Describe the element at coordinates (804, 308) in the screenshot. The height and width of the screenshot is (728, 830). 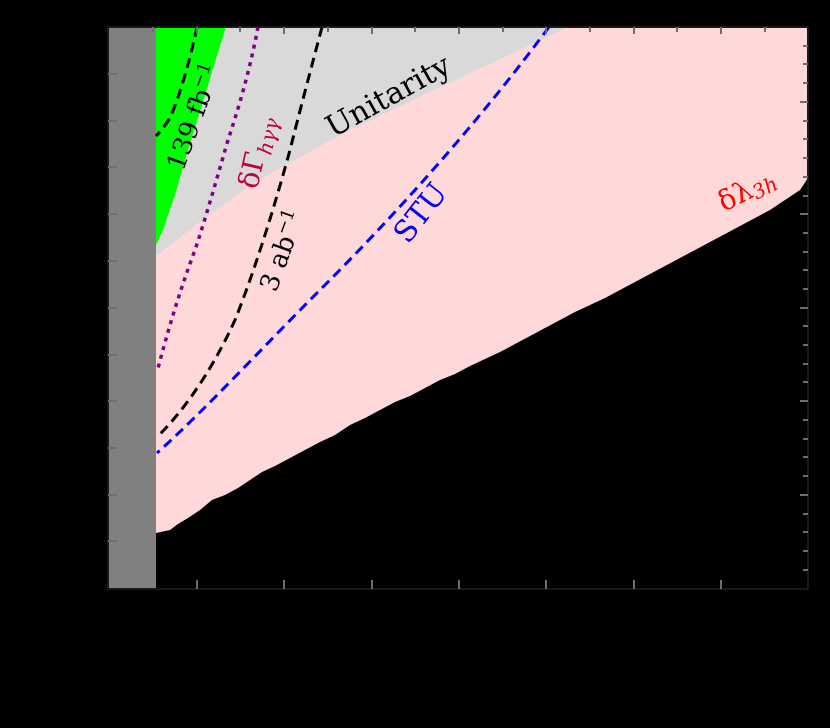
I see `y-axis-right-ticks` at that location.